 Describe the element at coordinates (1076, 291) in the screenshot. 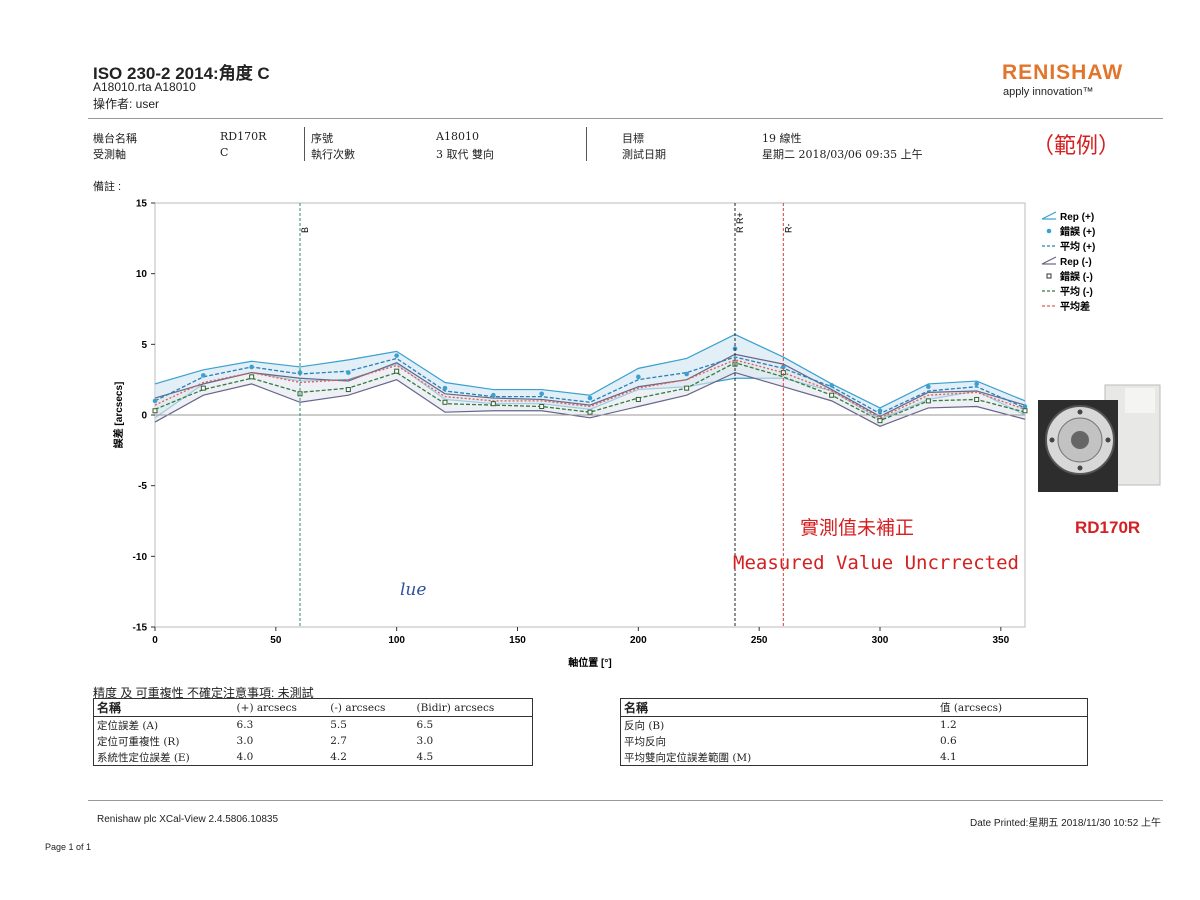

I see `legend-label: 平均 (-)` at that location.